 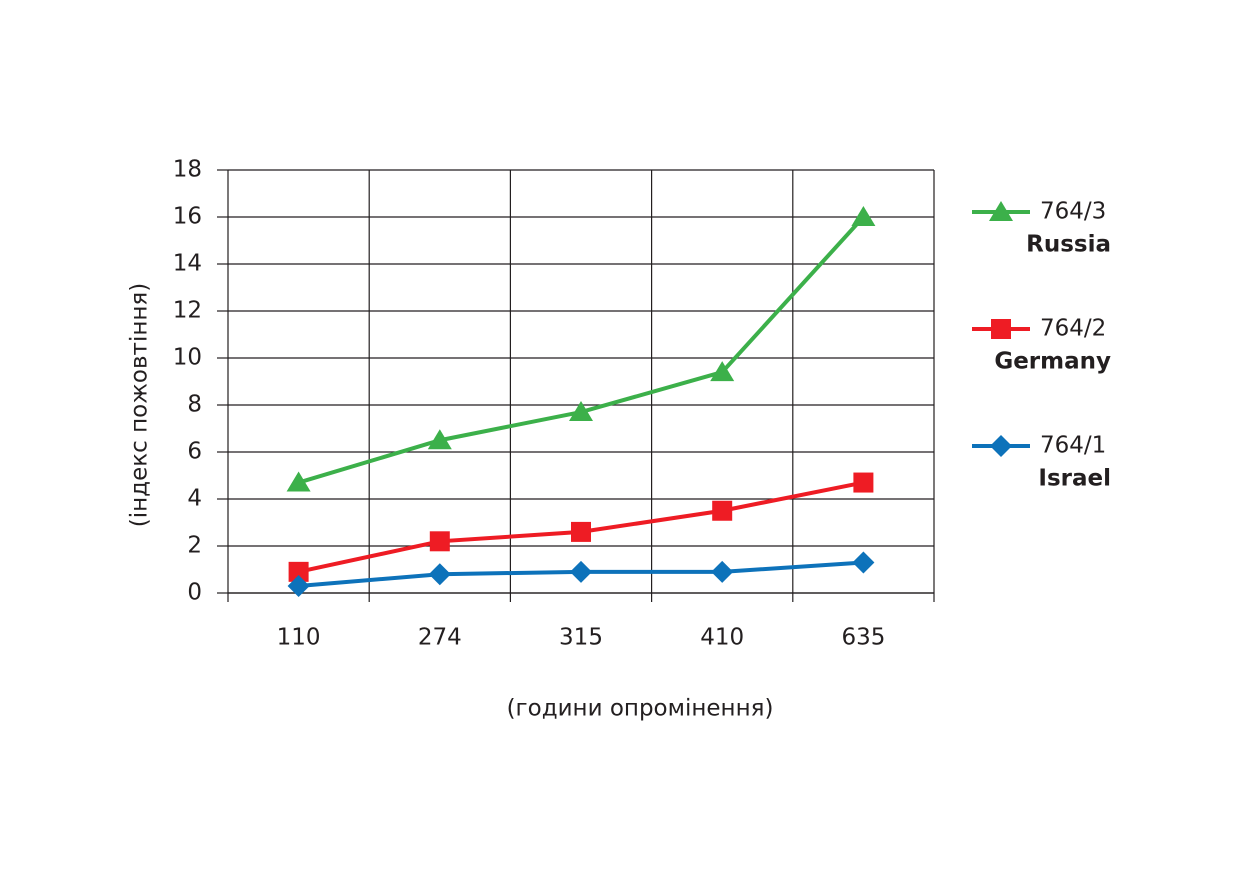 I want to click on y-tick-label: 6, so click(x=194, y=452).